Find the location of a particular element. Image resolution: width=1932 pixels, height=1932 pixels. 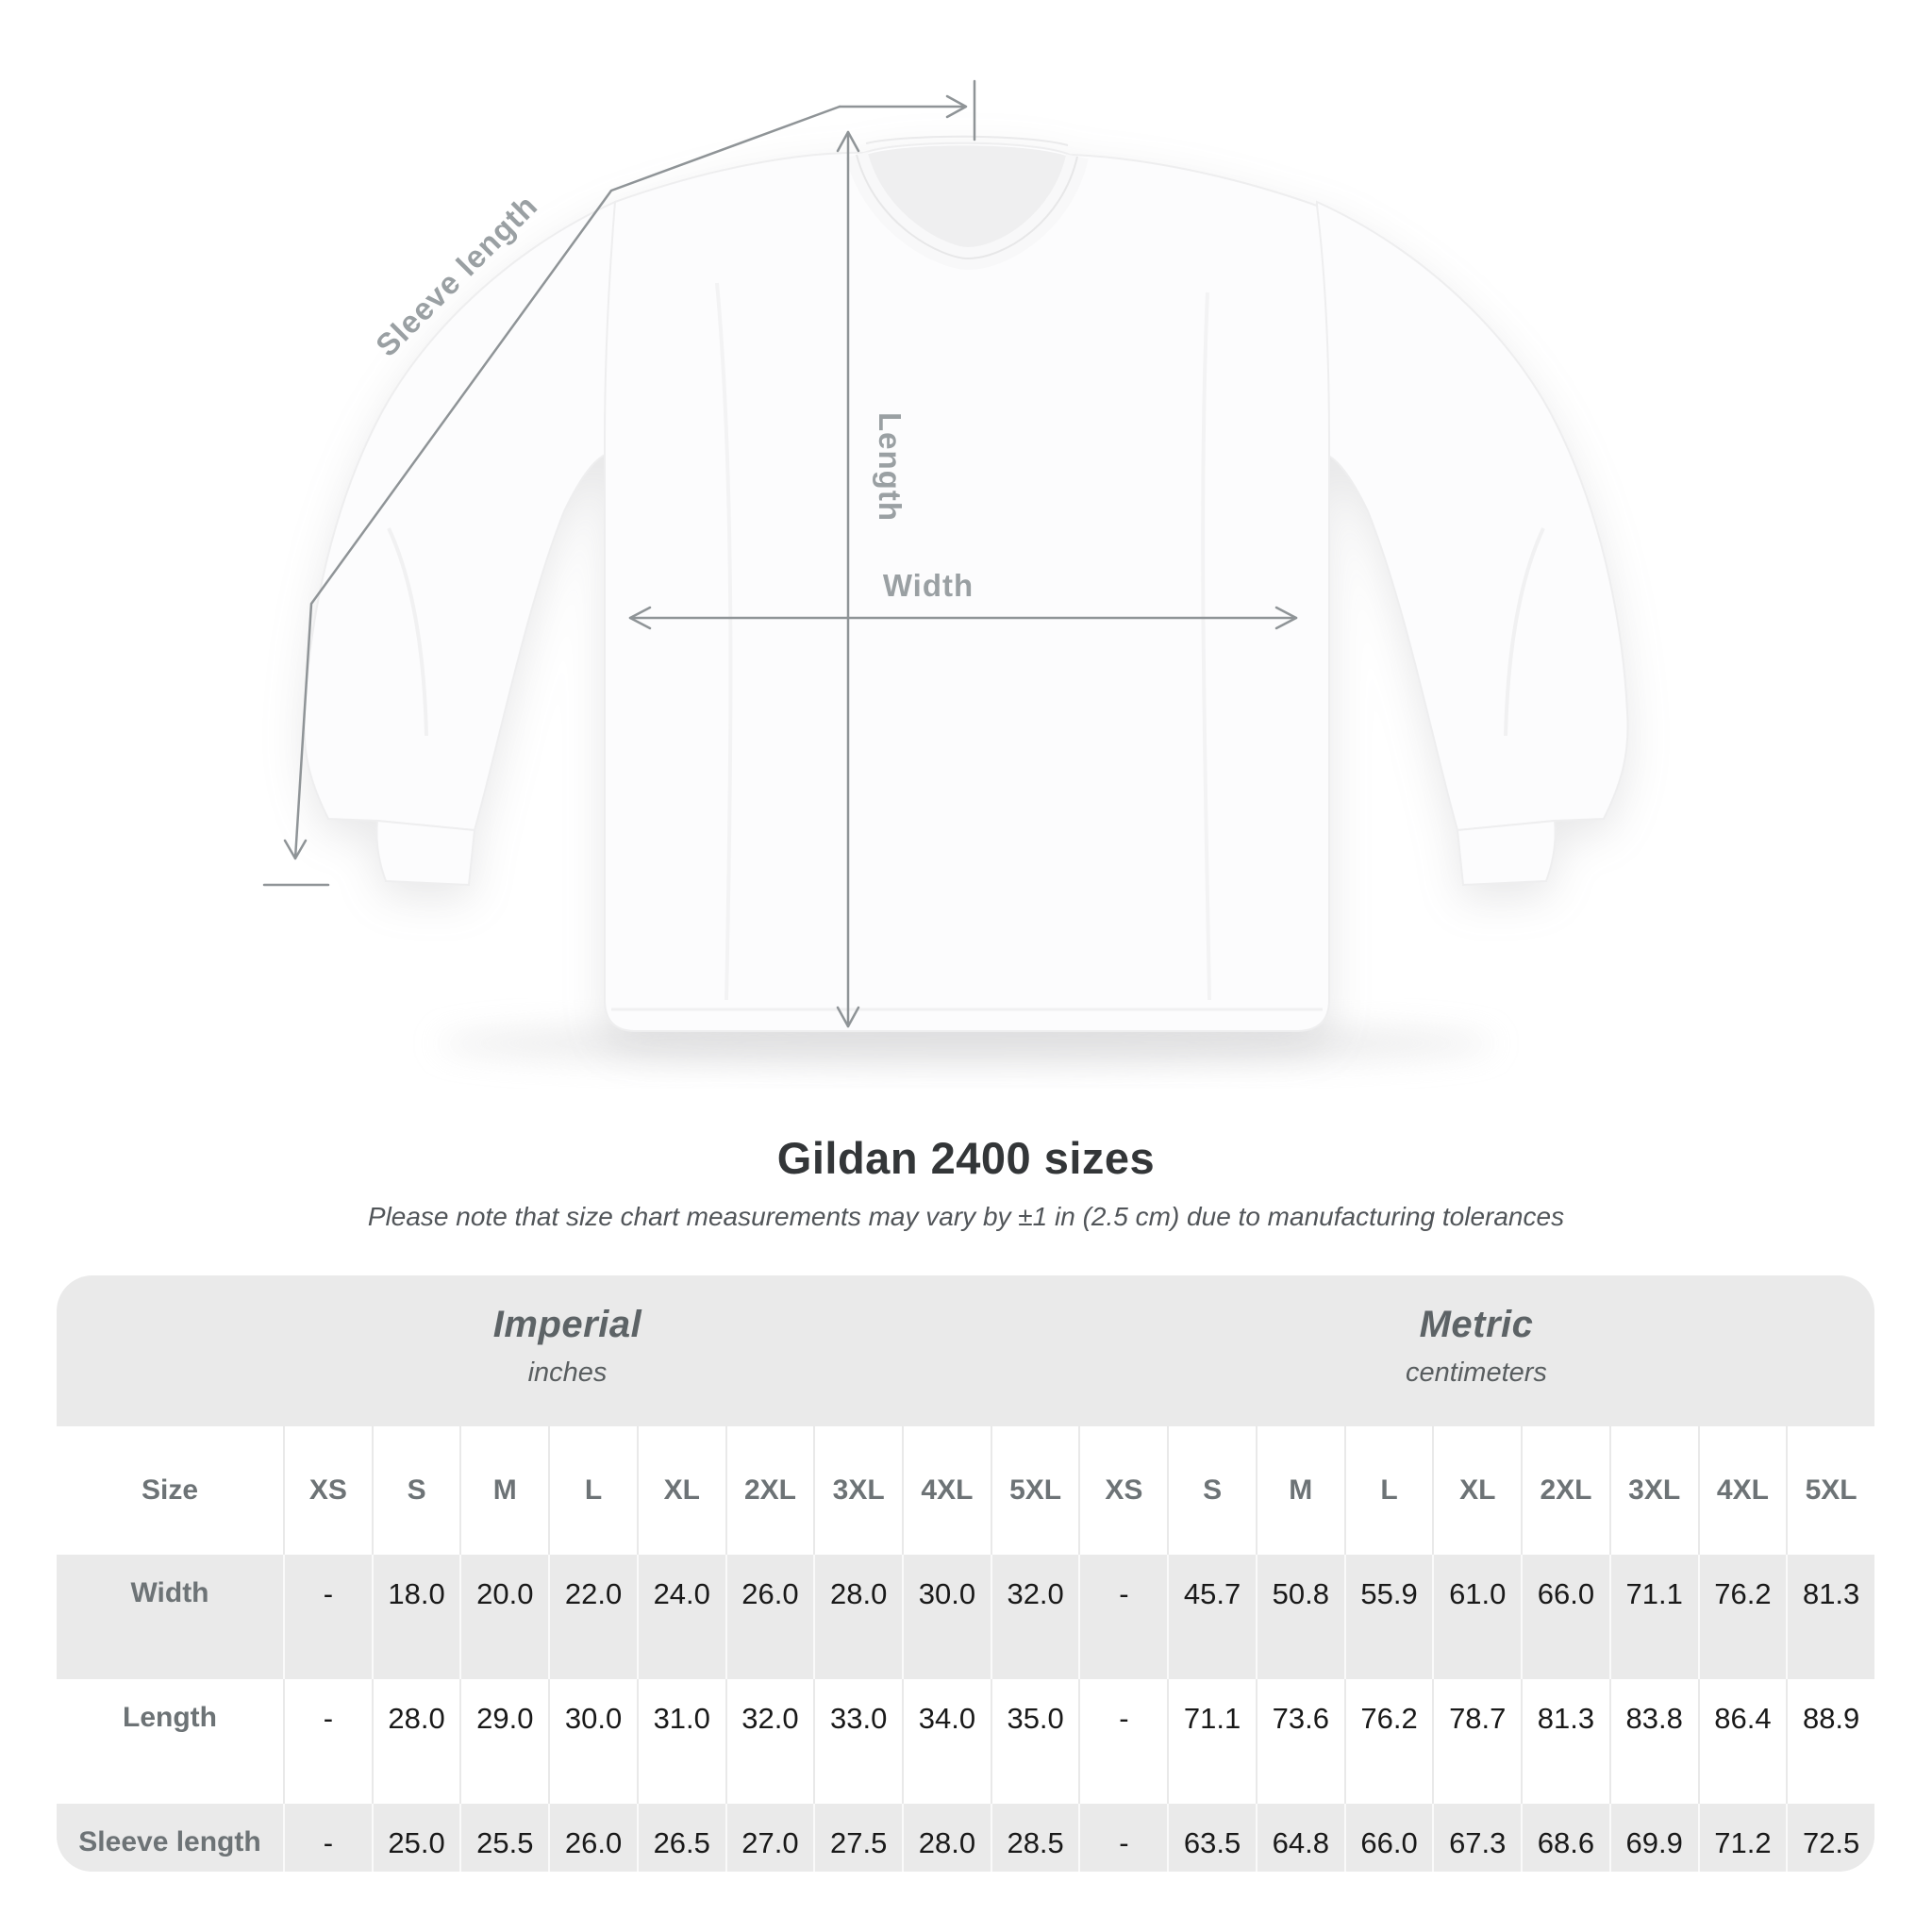

unit-header-row: Imperial inches Metric centimeters is located at coordinates (965, 1351).